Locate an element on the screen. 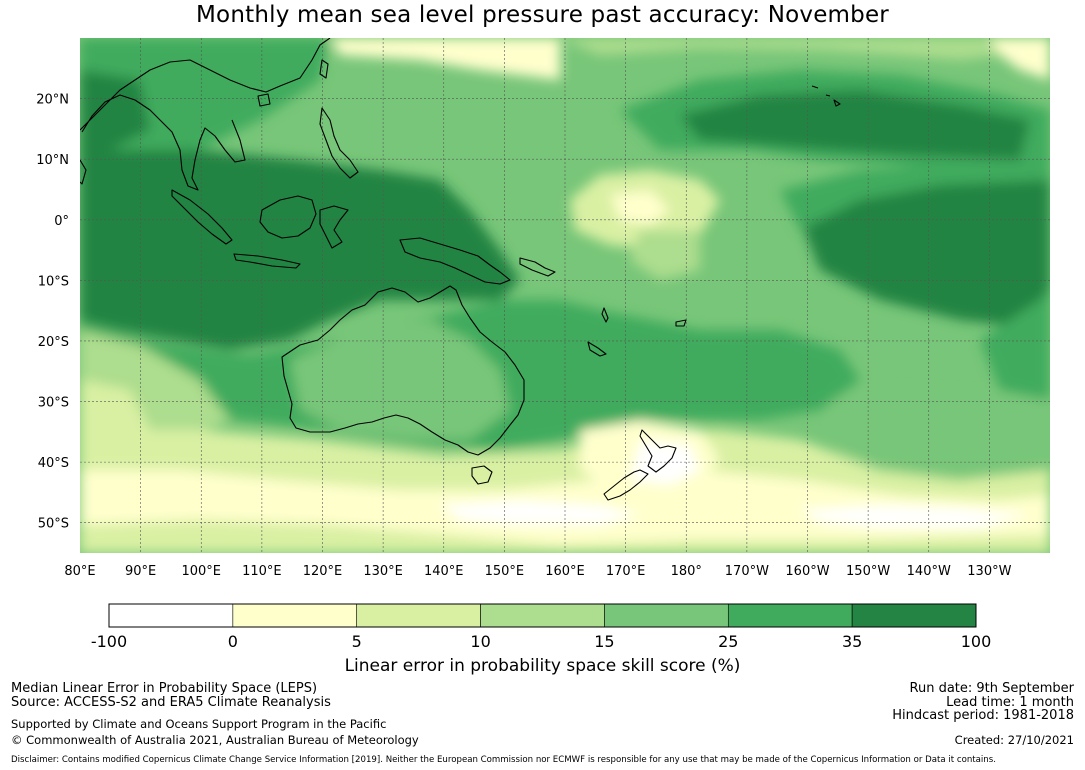 This screenshot has height=770, width=1085. new-zealand-south is located at coordinates (626, 485).